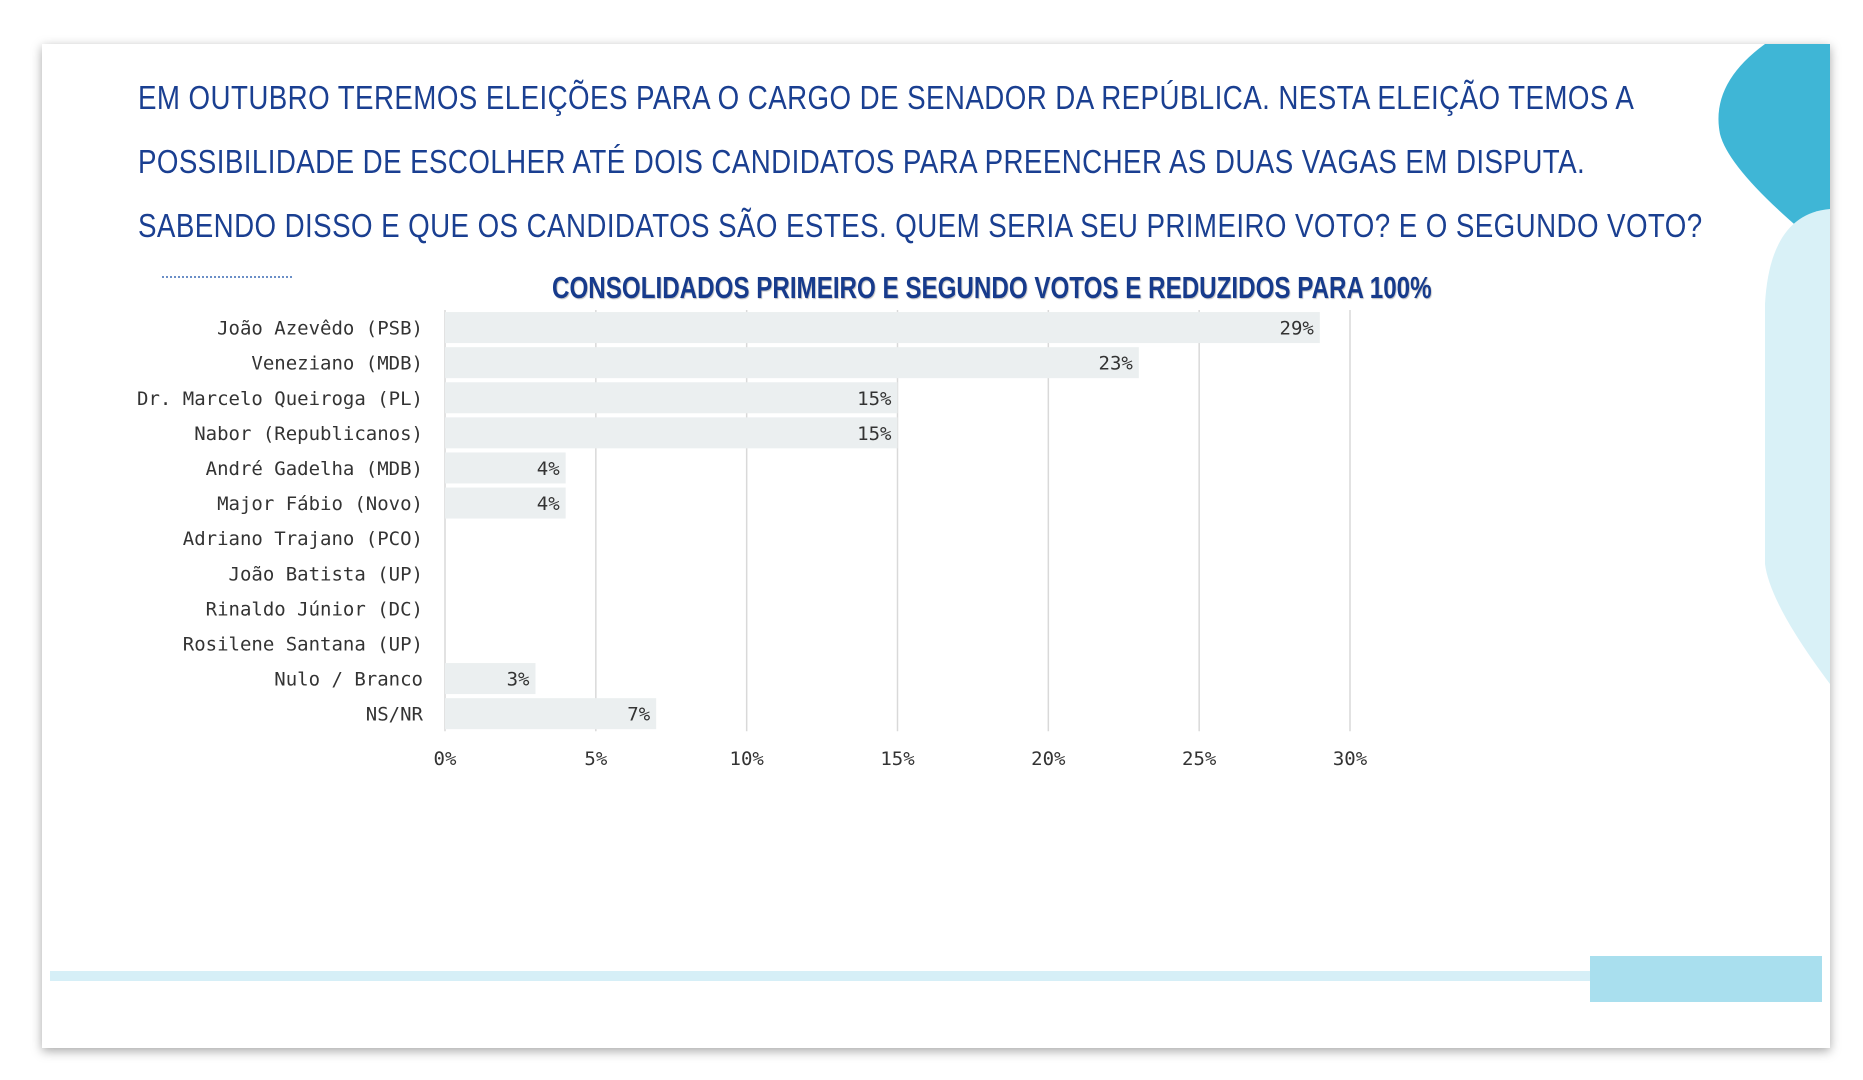 The height and width of the screenshot is (1080, 1863). I want to click on data-label: 23%, so click(1116, 364).